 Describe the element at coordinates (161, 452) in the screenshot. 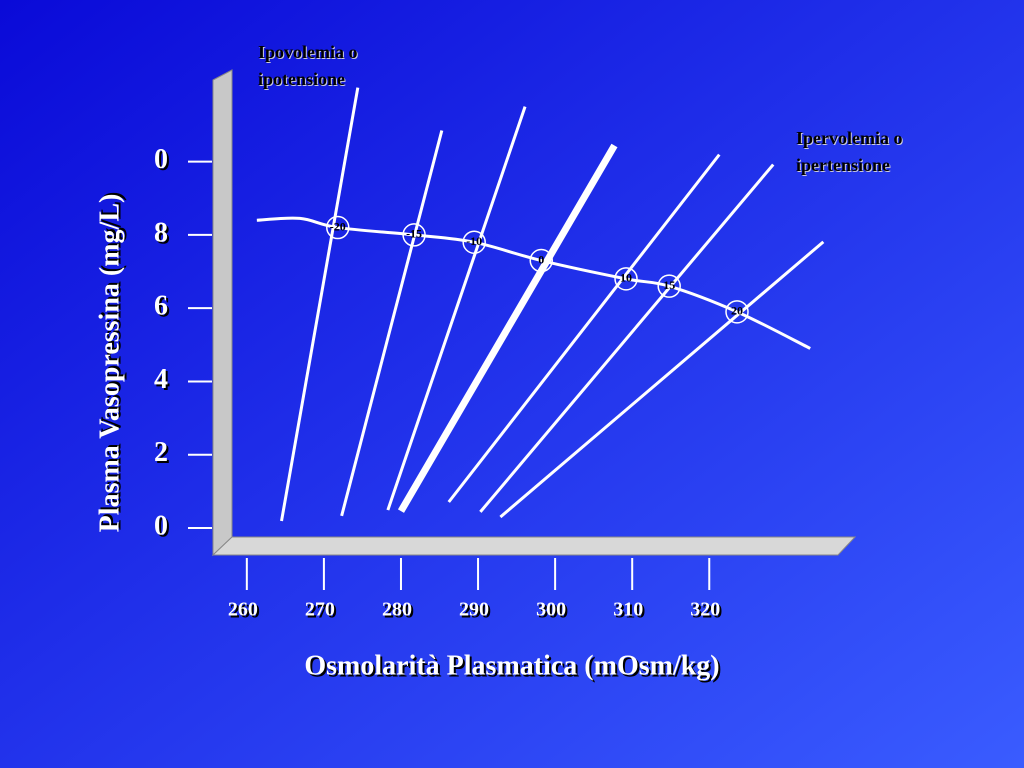

I see `y-tick-label: 2` at that location.